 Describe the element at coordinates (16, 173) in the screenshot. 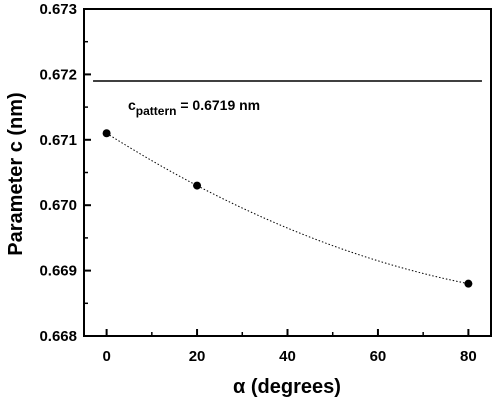

I see `y-axis-title: Parameter c (nm)` at that location.